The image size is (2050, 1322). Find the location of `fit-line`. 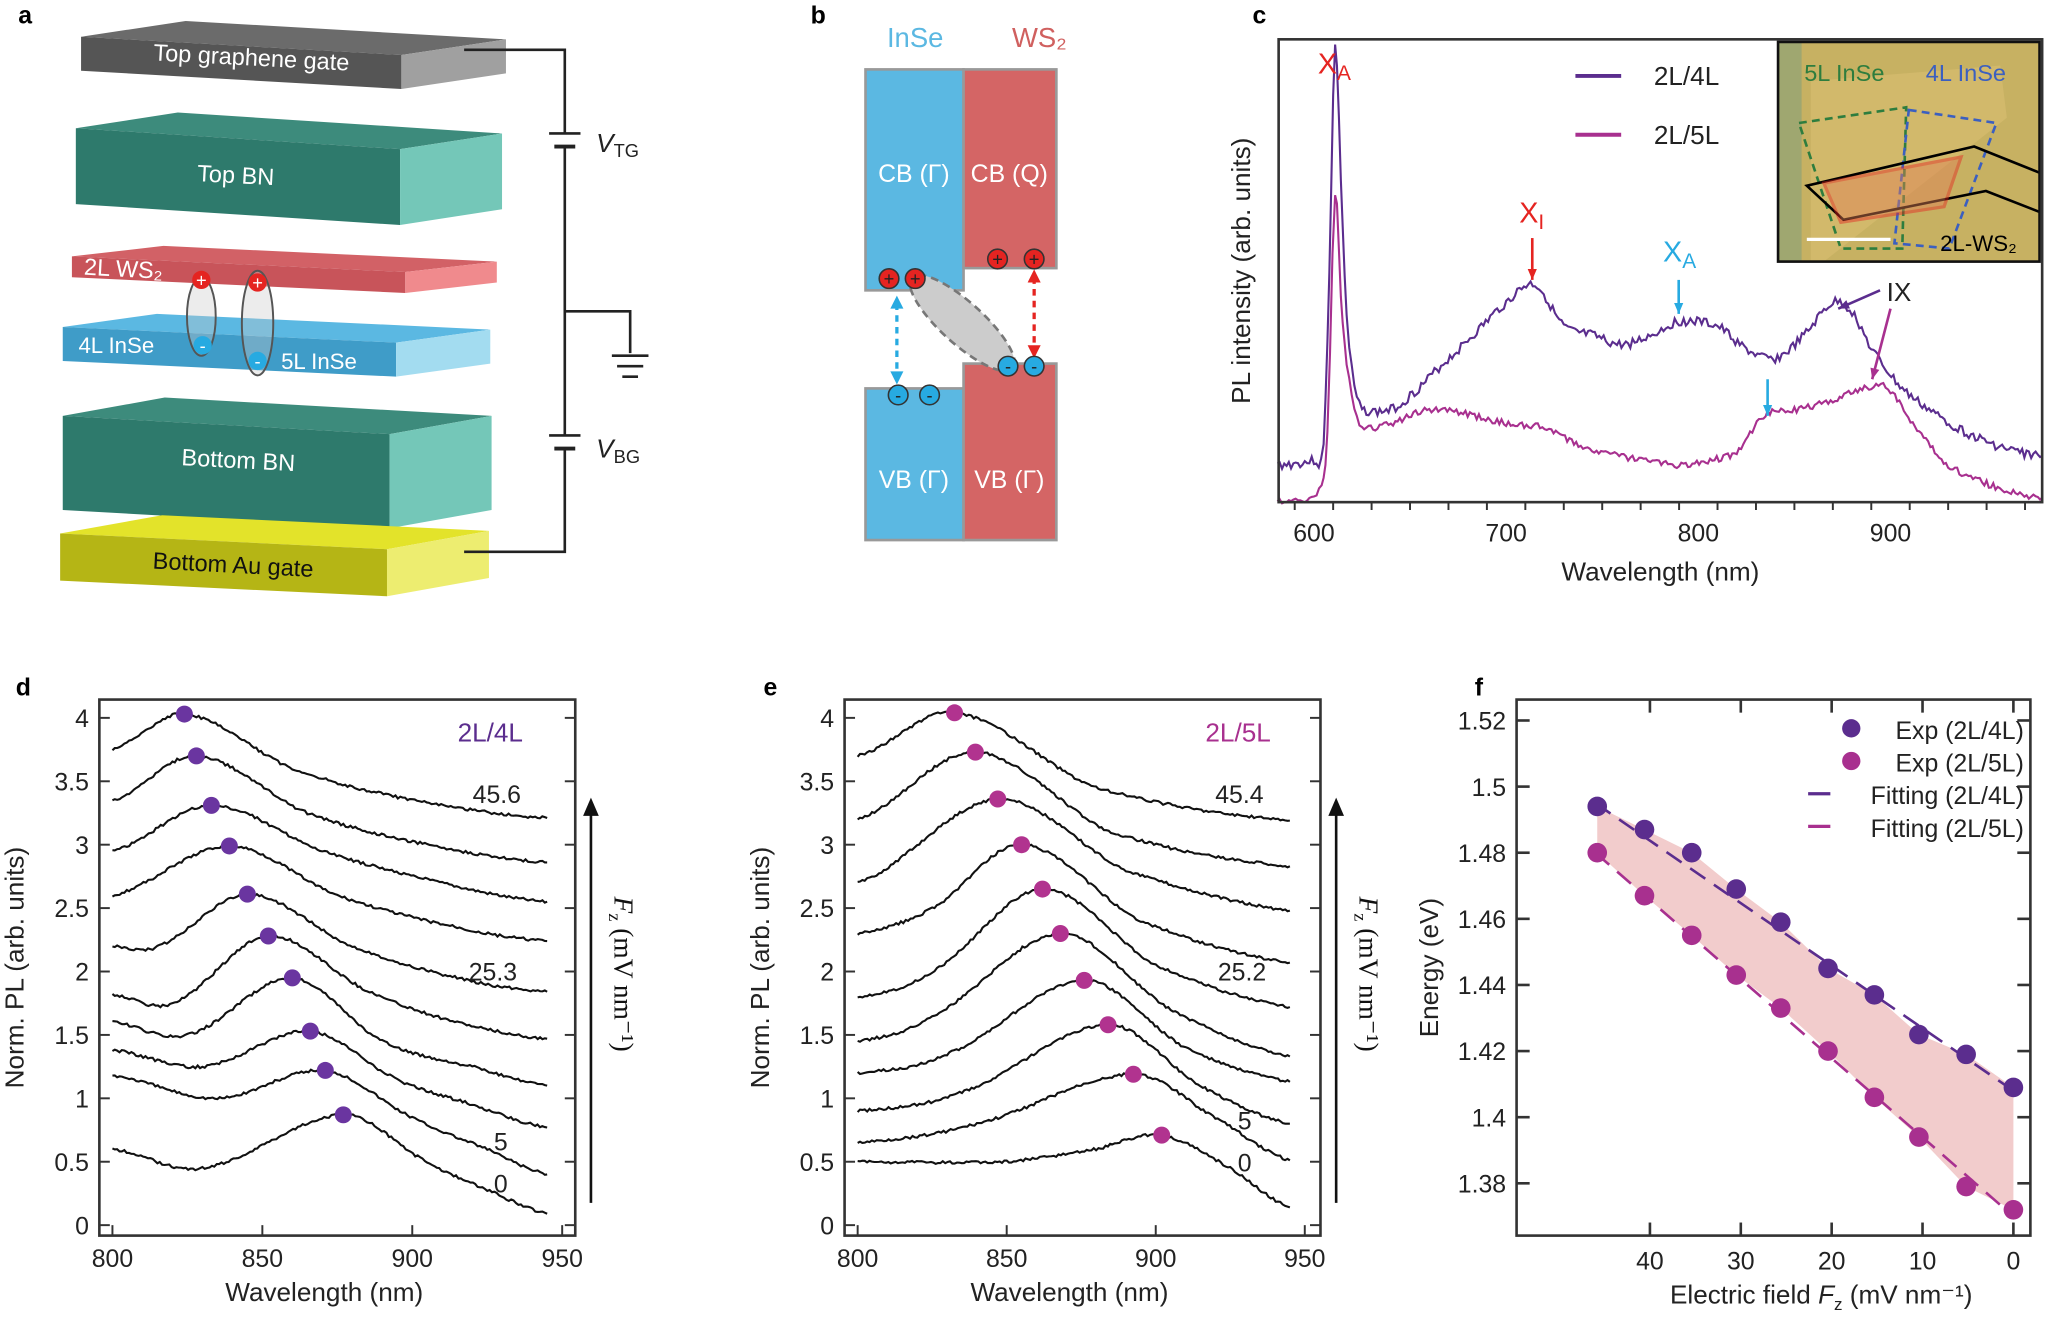

fit-line is located at coordinates (1804, 1034).